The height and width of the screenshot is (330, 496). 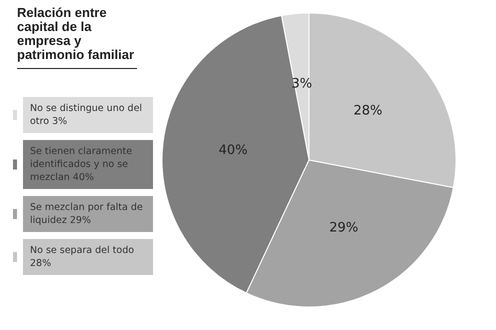 What do you see at coordinates (84, 257) in the screenshot?
I see `legend-label: No se separa del todo 28%` at bounding box center [84, 257].